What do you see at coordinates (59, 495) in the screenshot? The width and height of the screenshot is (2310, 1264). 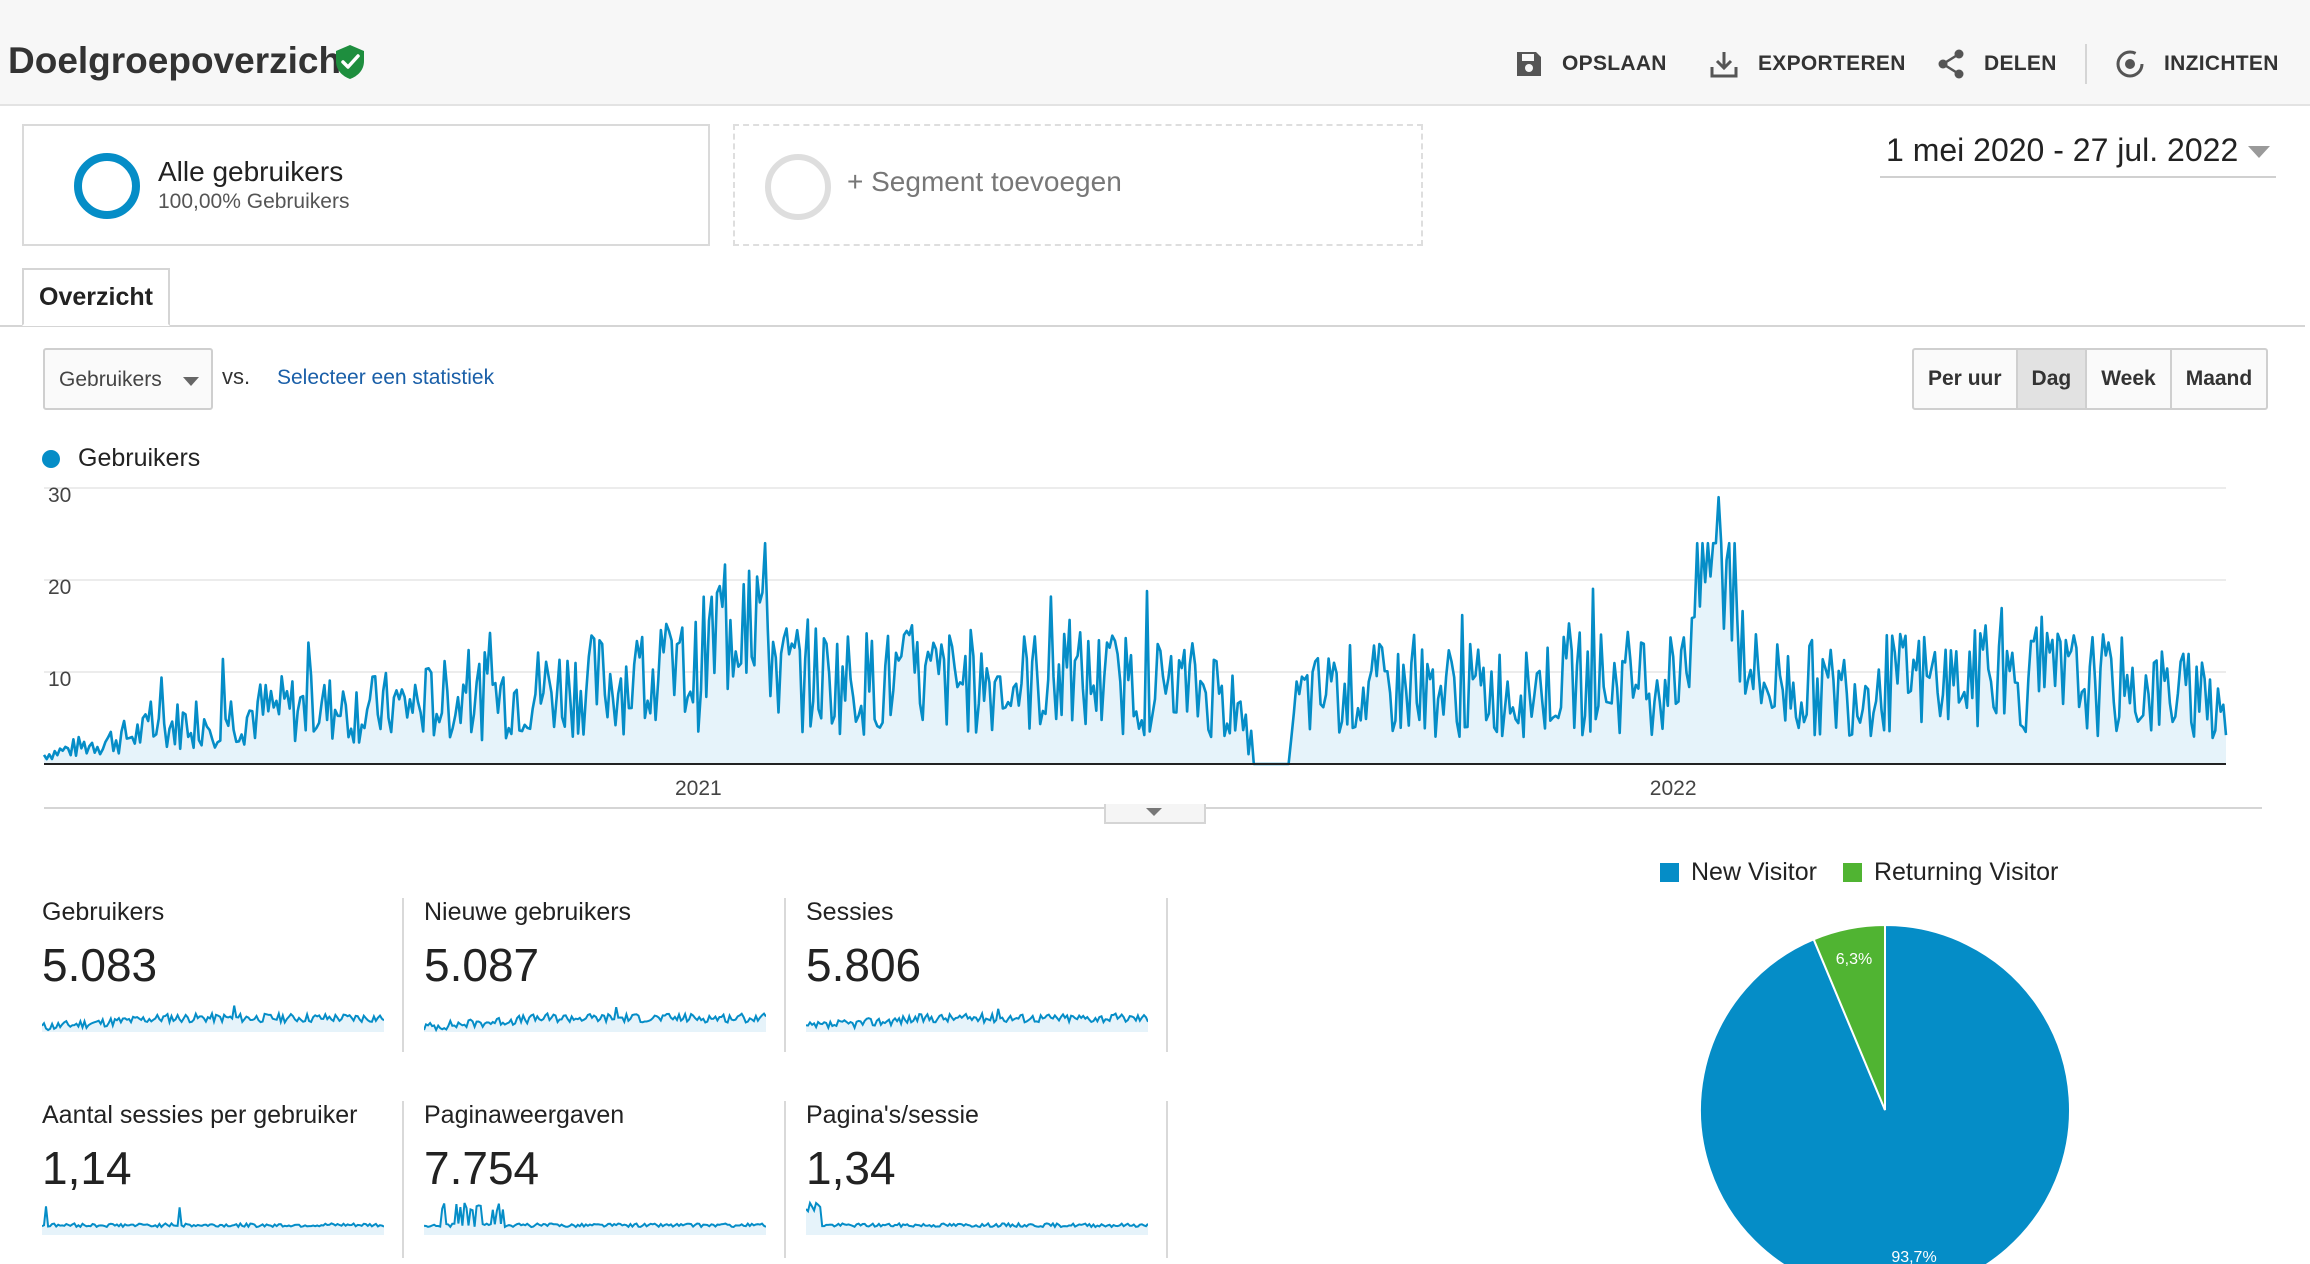 I see `y-tick-label: 30` at bounding box center [59, 495].